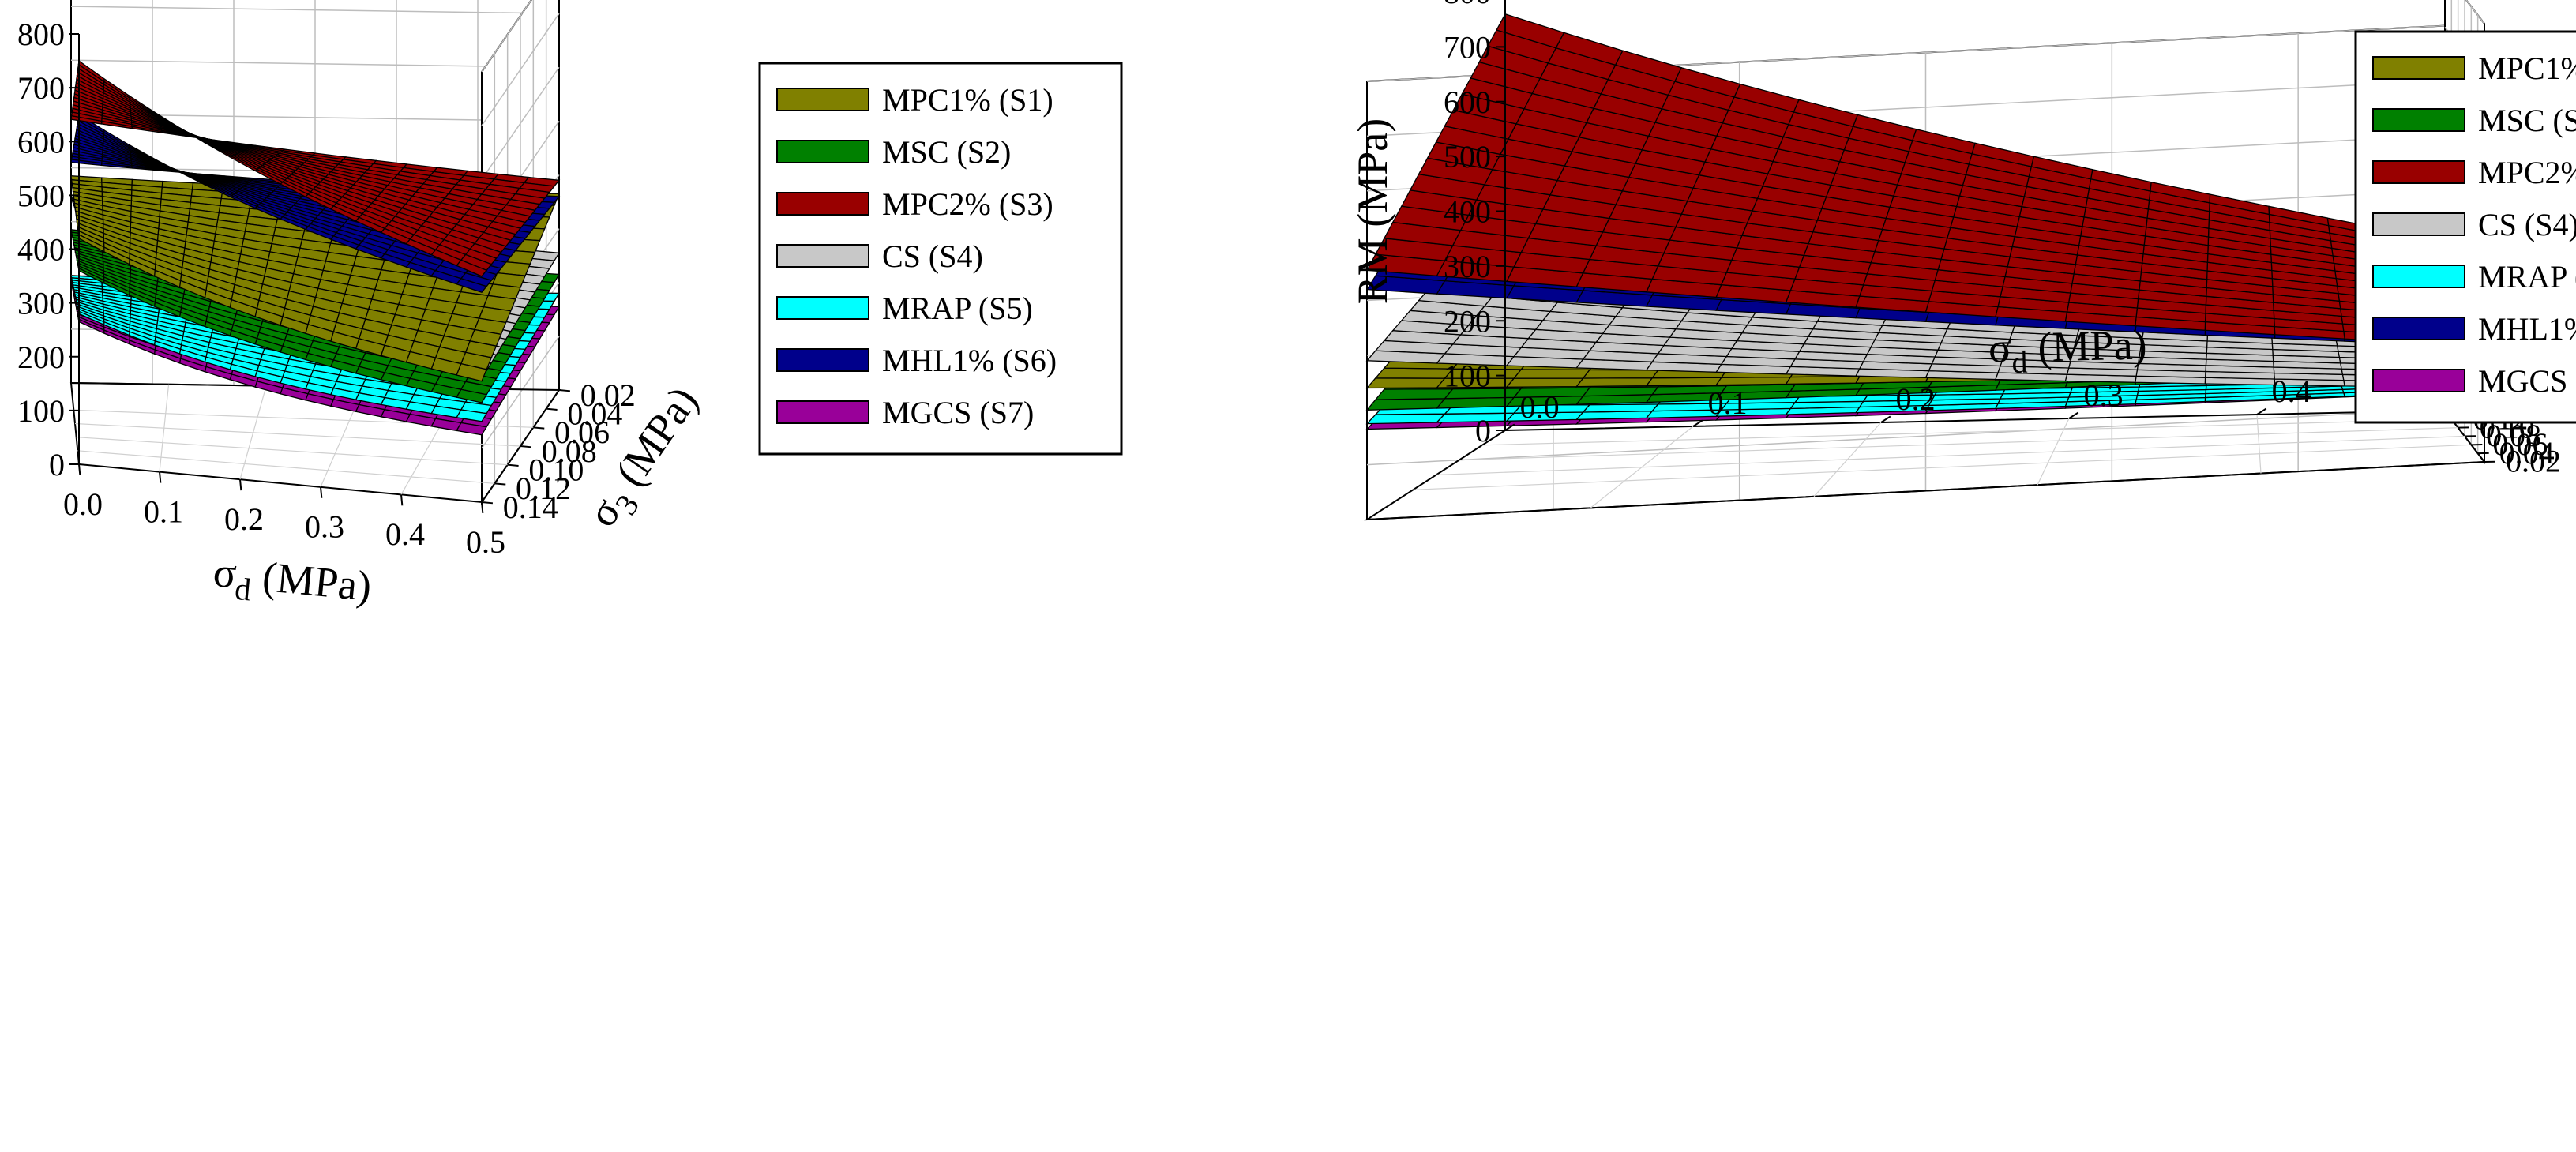 This screenshot has height=1152, width=2576. I want to click on left-z-tick-label: 700, so click(41, 88).